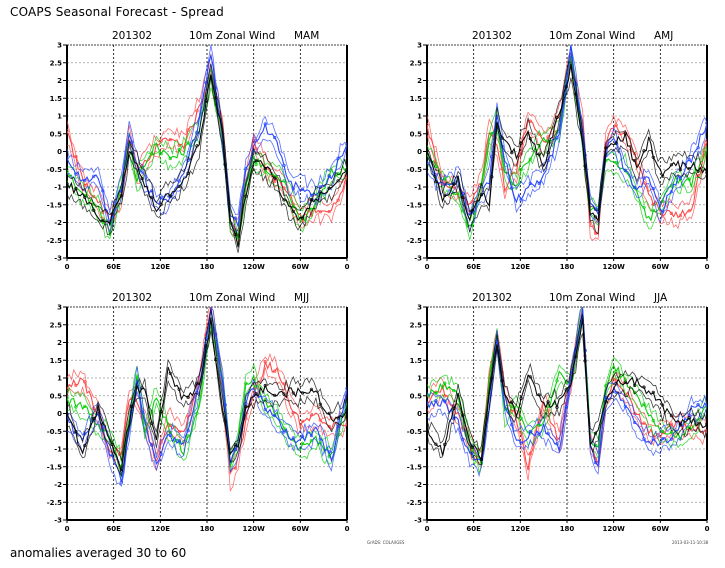 This screenshot has width=725, height=568. What do you see at coordinates (161, 267) in the screenshot?
I see `x-tick-label: 120E` at bounding box center [161, 267].